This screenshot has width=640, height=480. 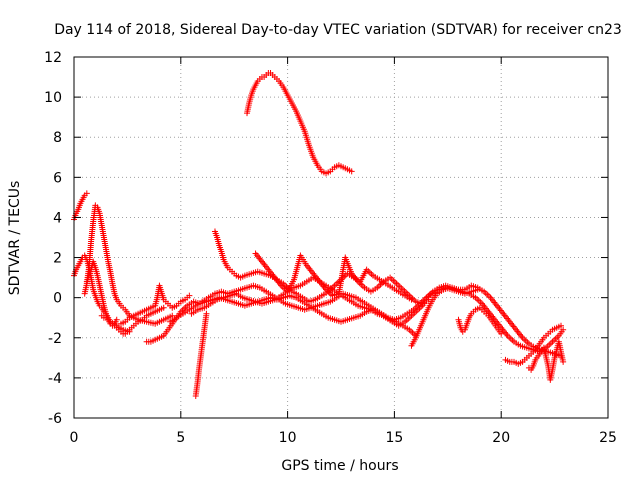 I want to click on x-tick-label: 10, so click(x=288, y=438).